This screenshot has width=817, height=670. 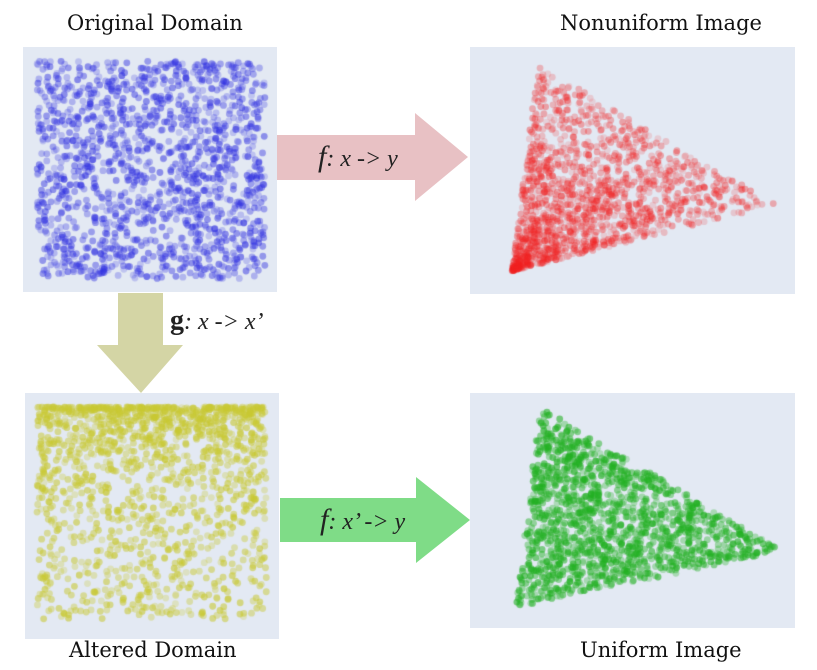 I want to click on altered-domain-panel, so click(x=152, y=516).